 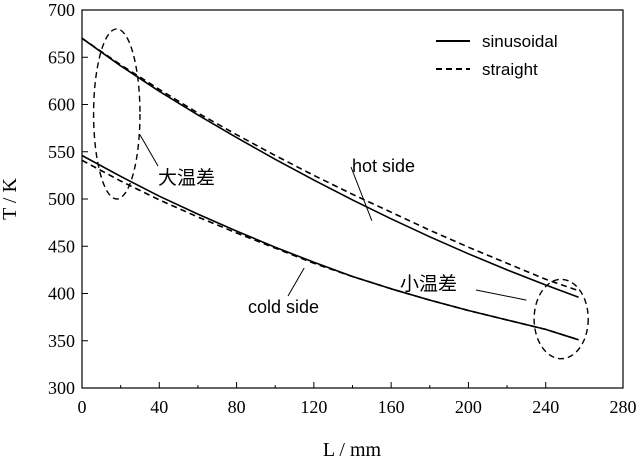 What do you see at coordinates (510, 69) in the screenshot?
I see `legend-label-straight: straight` at bounding box center [510, 69].